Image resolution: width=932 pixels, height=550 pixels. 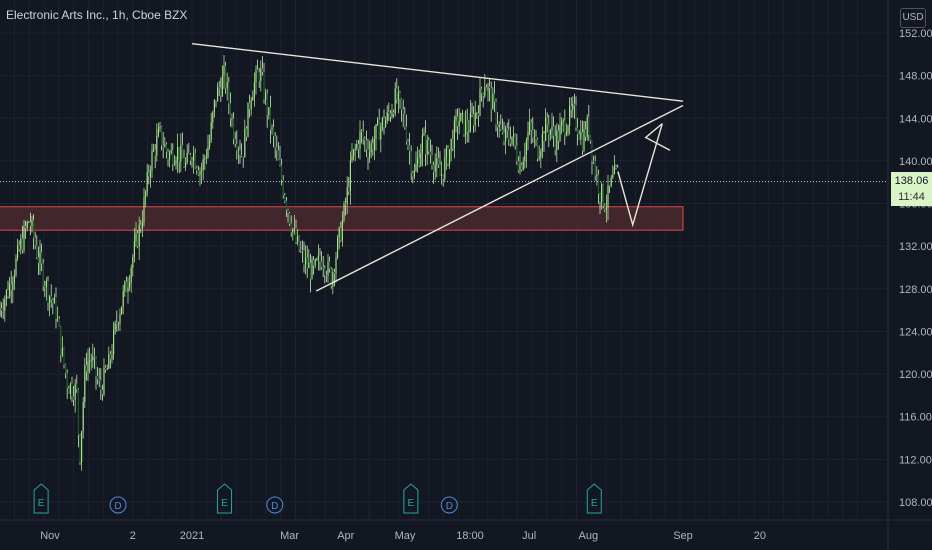 What do you see at coordinates (683, 536) in the screenshot?
I see `x-tick-label: Sep` at bounding box center [683, 536].